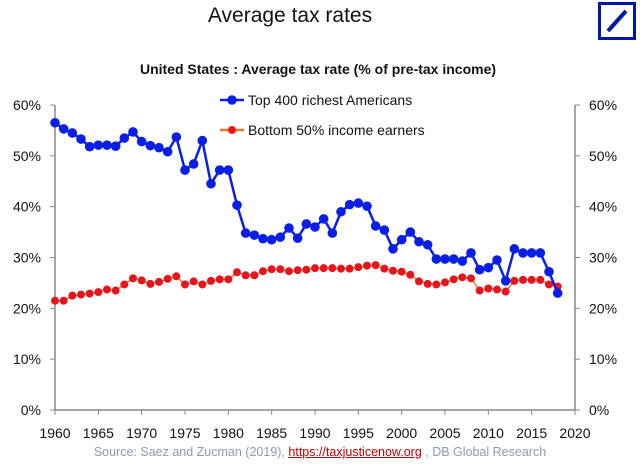  Describe the element at coordinates (484, 452) in the screenshot. I see `source-suffix: , DB Global Research` at that location.